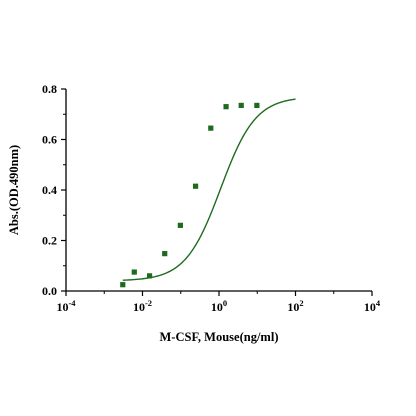 Image resolution: width=416 pixels, height=416 pixels. Describe the element at coordinates (219, 306) in the screenshot. I see `x-tick-label: 10⁰` at that location.